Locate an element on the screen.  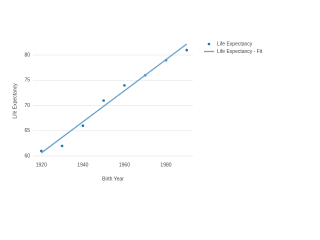
y-tick-label: 65 is located at coordinates (27, 131).